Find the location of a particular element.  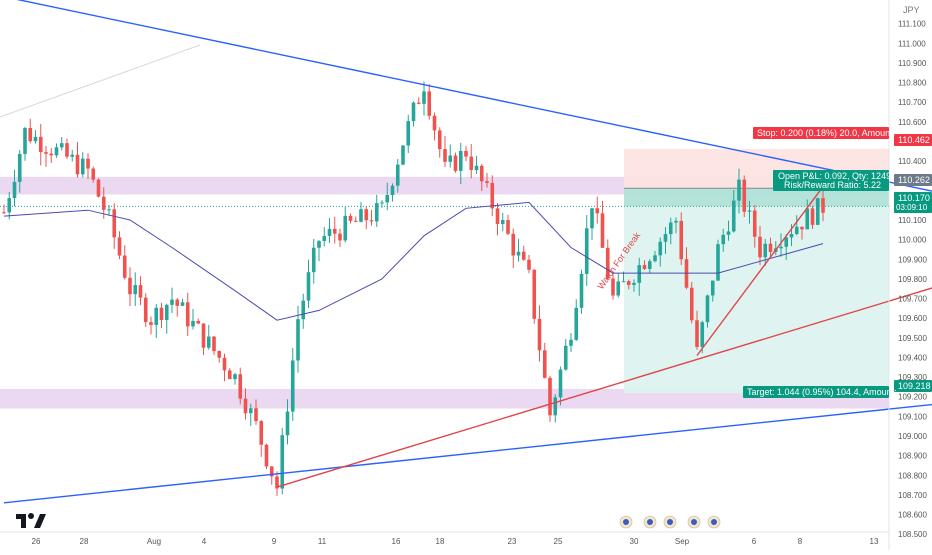

stop-label-box is located at coordinates (821, 133).